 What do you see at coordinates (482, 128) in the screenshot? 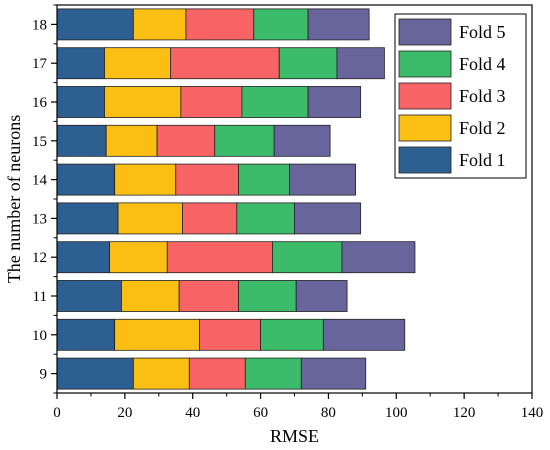
I see `legend-label-fold-2: Fold 2` at bounding box center [482, 128].